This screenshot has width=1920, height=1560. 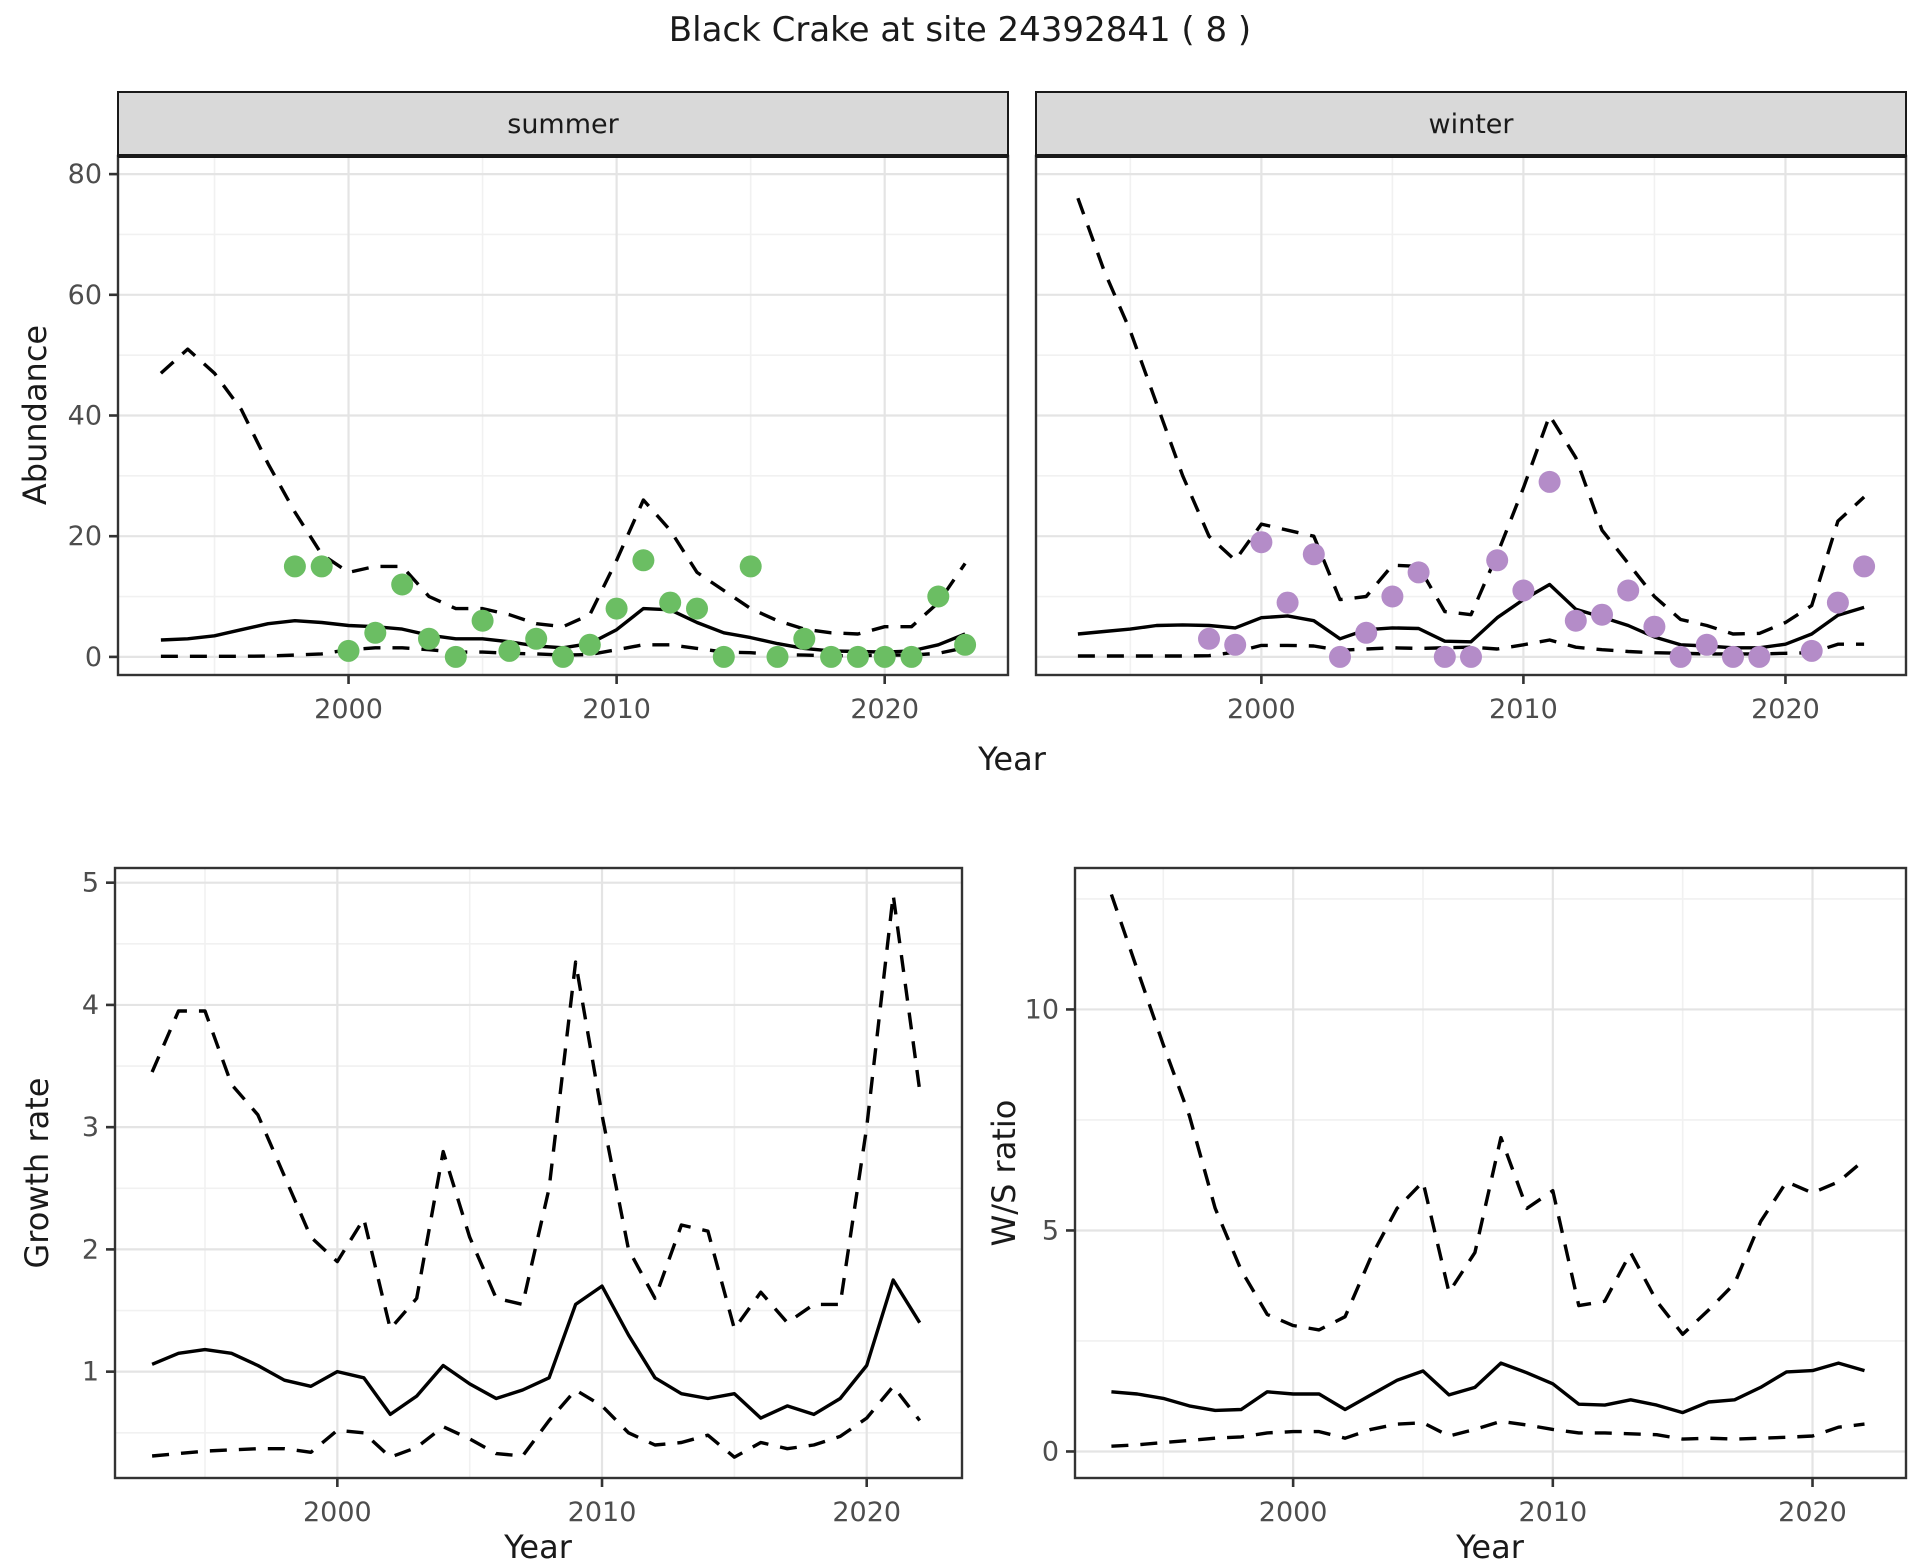 What do you see at coordinates (90, 1249) in the screenshot?
I see `y-tick-label: 2` at bounding box center [90, 1249].